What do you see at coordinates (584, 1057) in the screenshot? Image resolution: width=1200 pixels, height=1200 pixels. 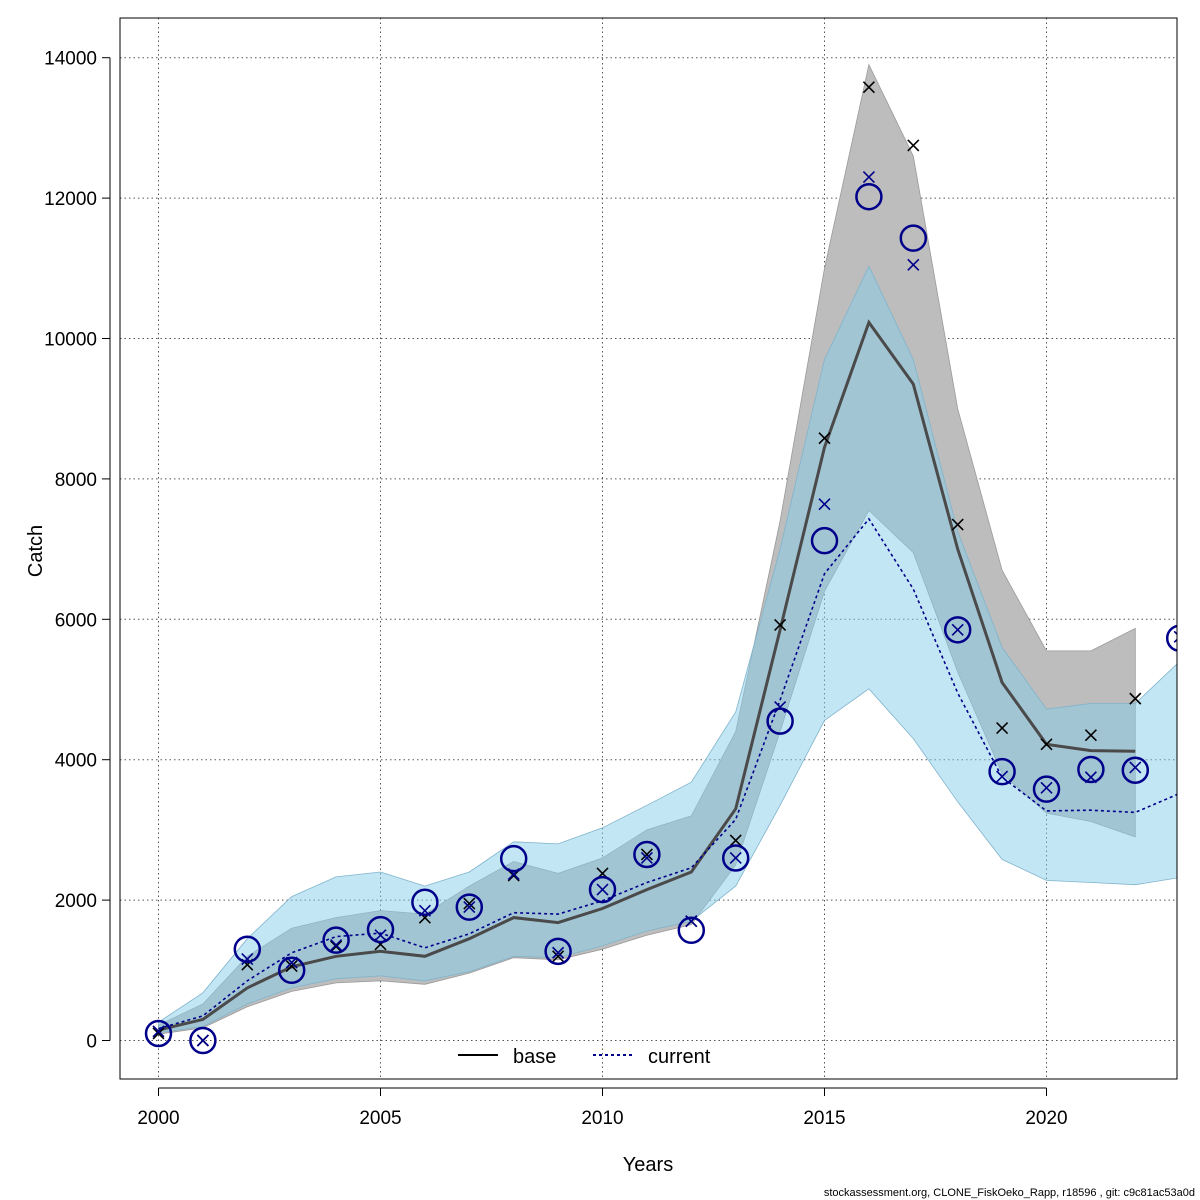 I see `legend: base current` at bounding box center [584, 1057].